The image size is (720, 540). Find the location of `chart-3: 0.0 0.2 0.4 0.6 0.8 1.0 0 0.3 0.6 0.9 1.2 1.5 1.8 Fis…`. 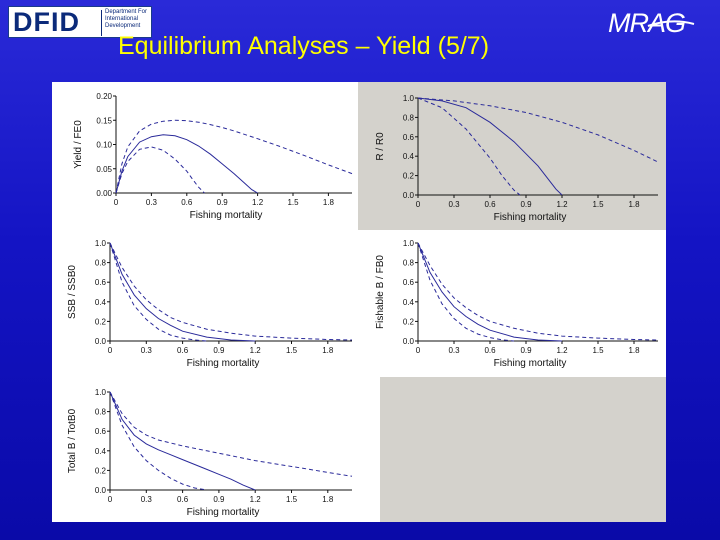

chart-3: 0.0 0.2 0.4 0.6 0.8 1.0 0 0.3 0.6 0.9 1.2 1.5 1.8 Fis… is located at coordinates (205, 303).